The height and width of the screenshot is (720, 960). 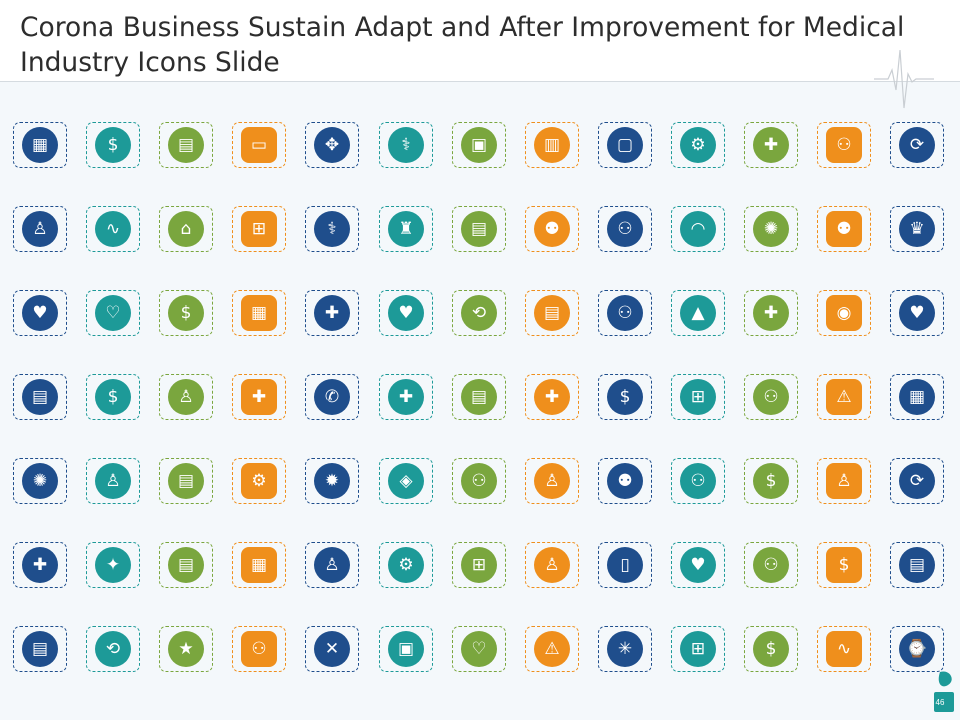 I want to click on growth-chart-icon: ▲, so click(x=698, y=313).